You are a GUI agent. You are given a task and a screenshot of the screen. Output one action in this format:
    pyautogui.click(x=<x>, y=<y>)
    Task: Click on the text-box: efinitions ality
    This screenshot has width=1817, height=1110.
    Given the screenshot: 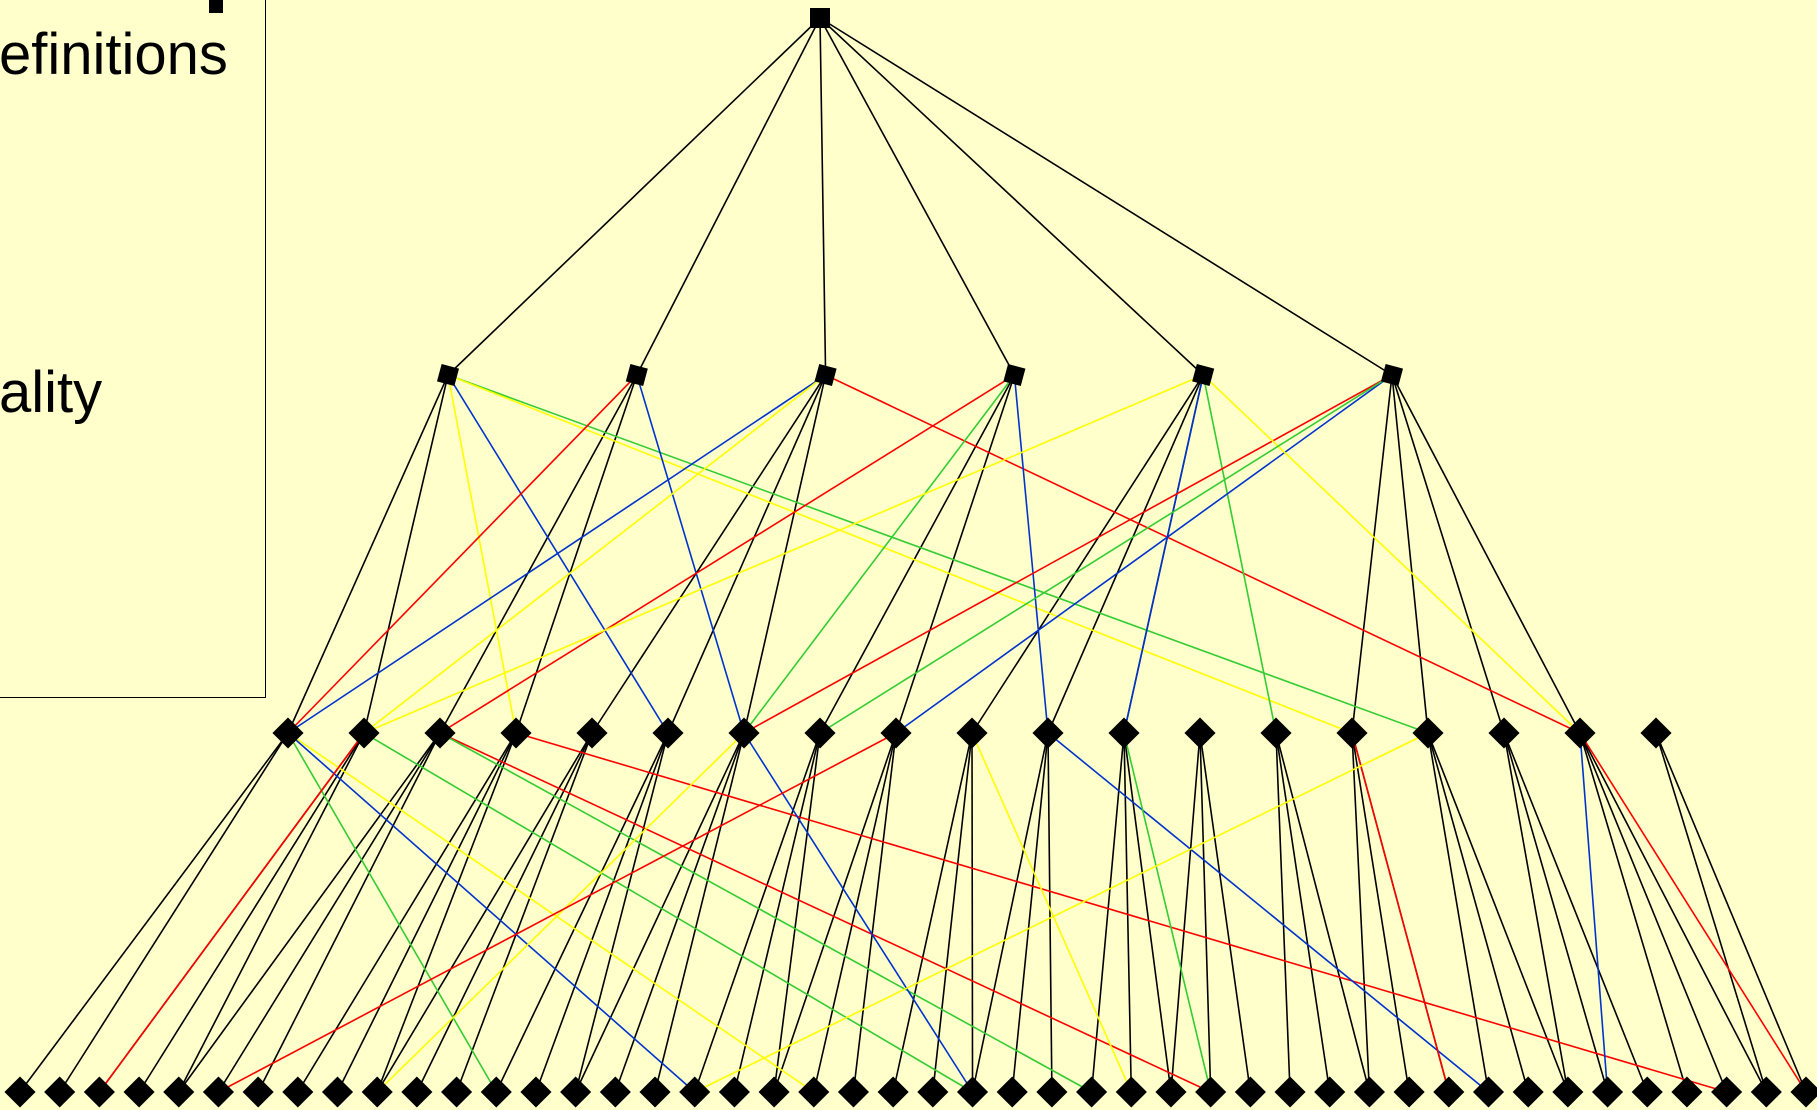 What is the action you would take?
    pyautogui.click(x=133, y=349)
    